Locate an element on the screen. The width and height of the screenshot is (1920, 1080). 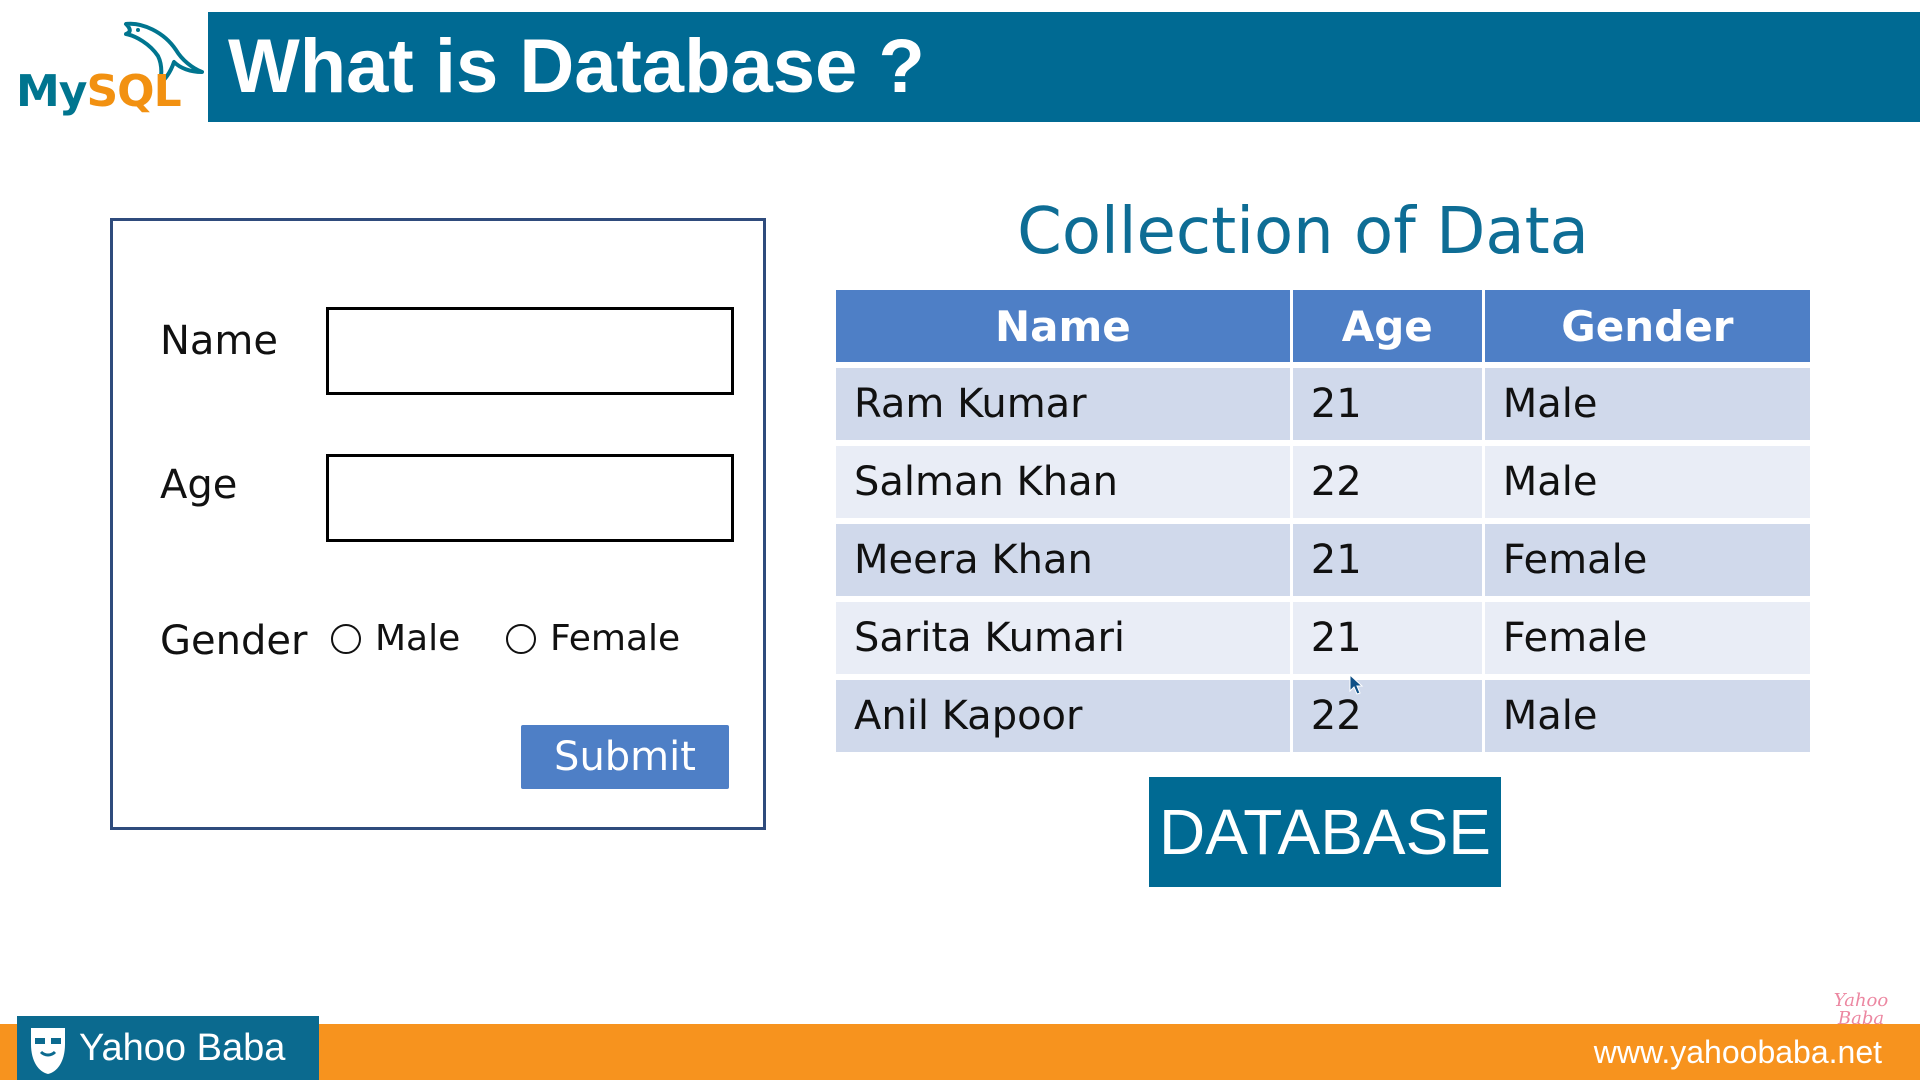
cell-name: Ram Kumar is located at coordinates (1064, 407).